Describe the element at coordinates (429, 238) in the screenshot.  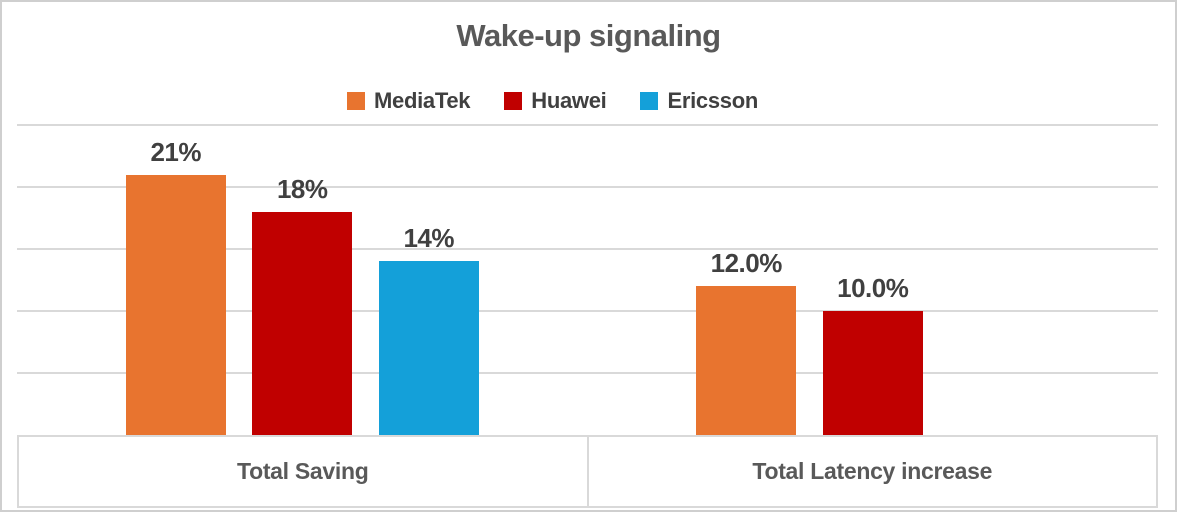
I see `data-label: 14%` at that location.